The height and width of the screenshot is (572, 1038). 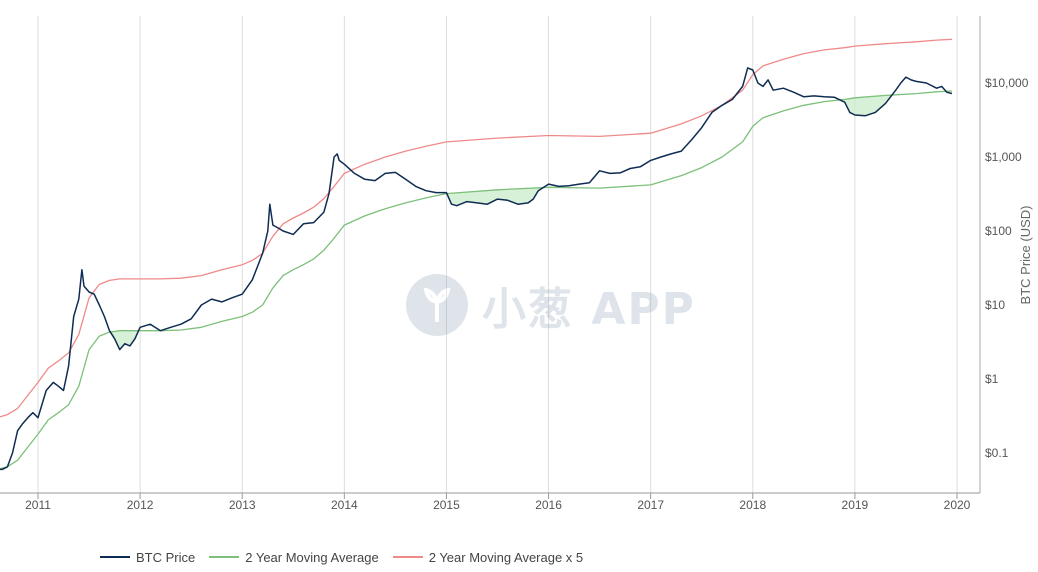 I want to click on x-tick-label-2012: 2012, so click(x=140, y=505).